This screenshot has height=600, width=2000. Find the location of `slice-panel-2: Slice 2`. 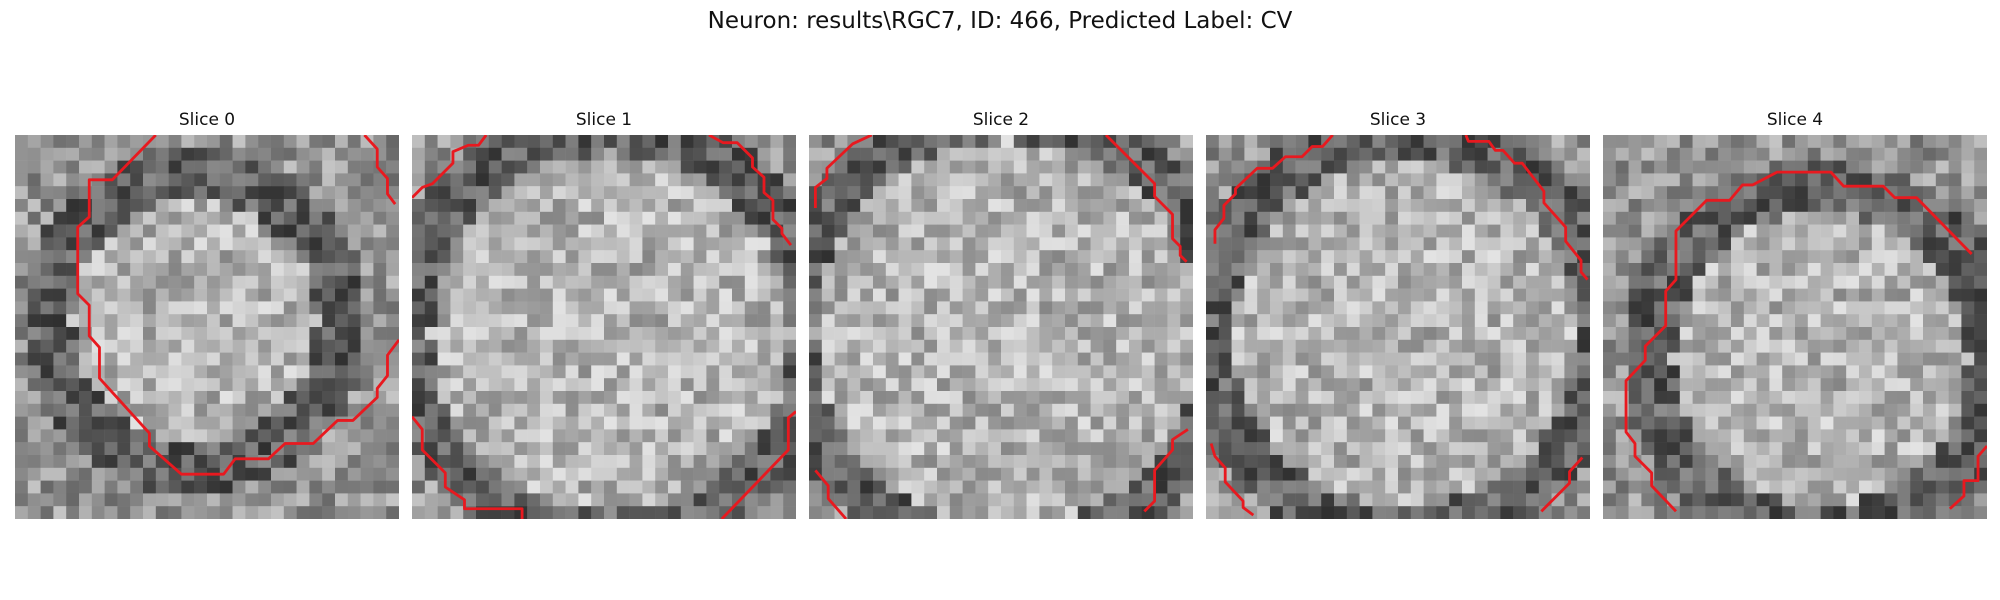

slice-panel-2: Slice 2 is located at coordinates (1001, 315).